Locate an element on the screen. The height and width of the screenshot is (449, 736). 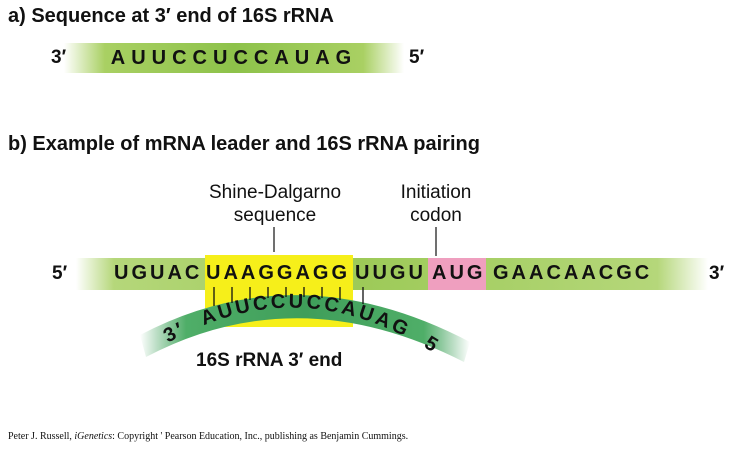
shine-dalgarno-callout-line2: sequence is located at coordinates (275, 215).